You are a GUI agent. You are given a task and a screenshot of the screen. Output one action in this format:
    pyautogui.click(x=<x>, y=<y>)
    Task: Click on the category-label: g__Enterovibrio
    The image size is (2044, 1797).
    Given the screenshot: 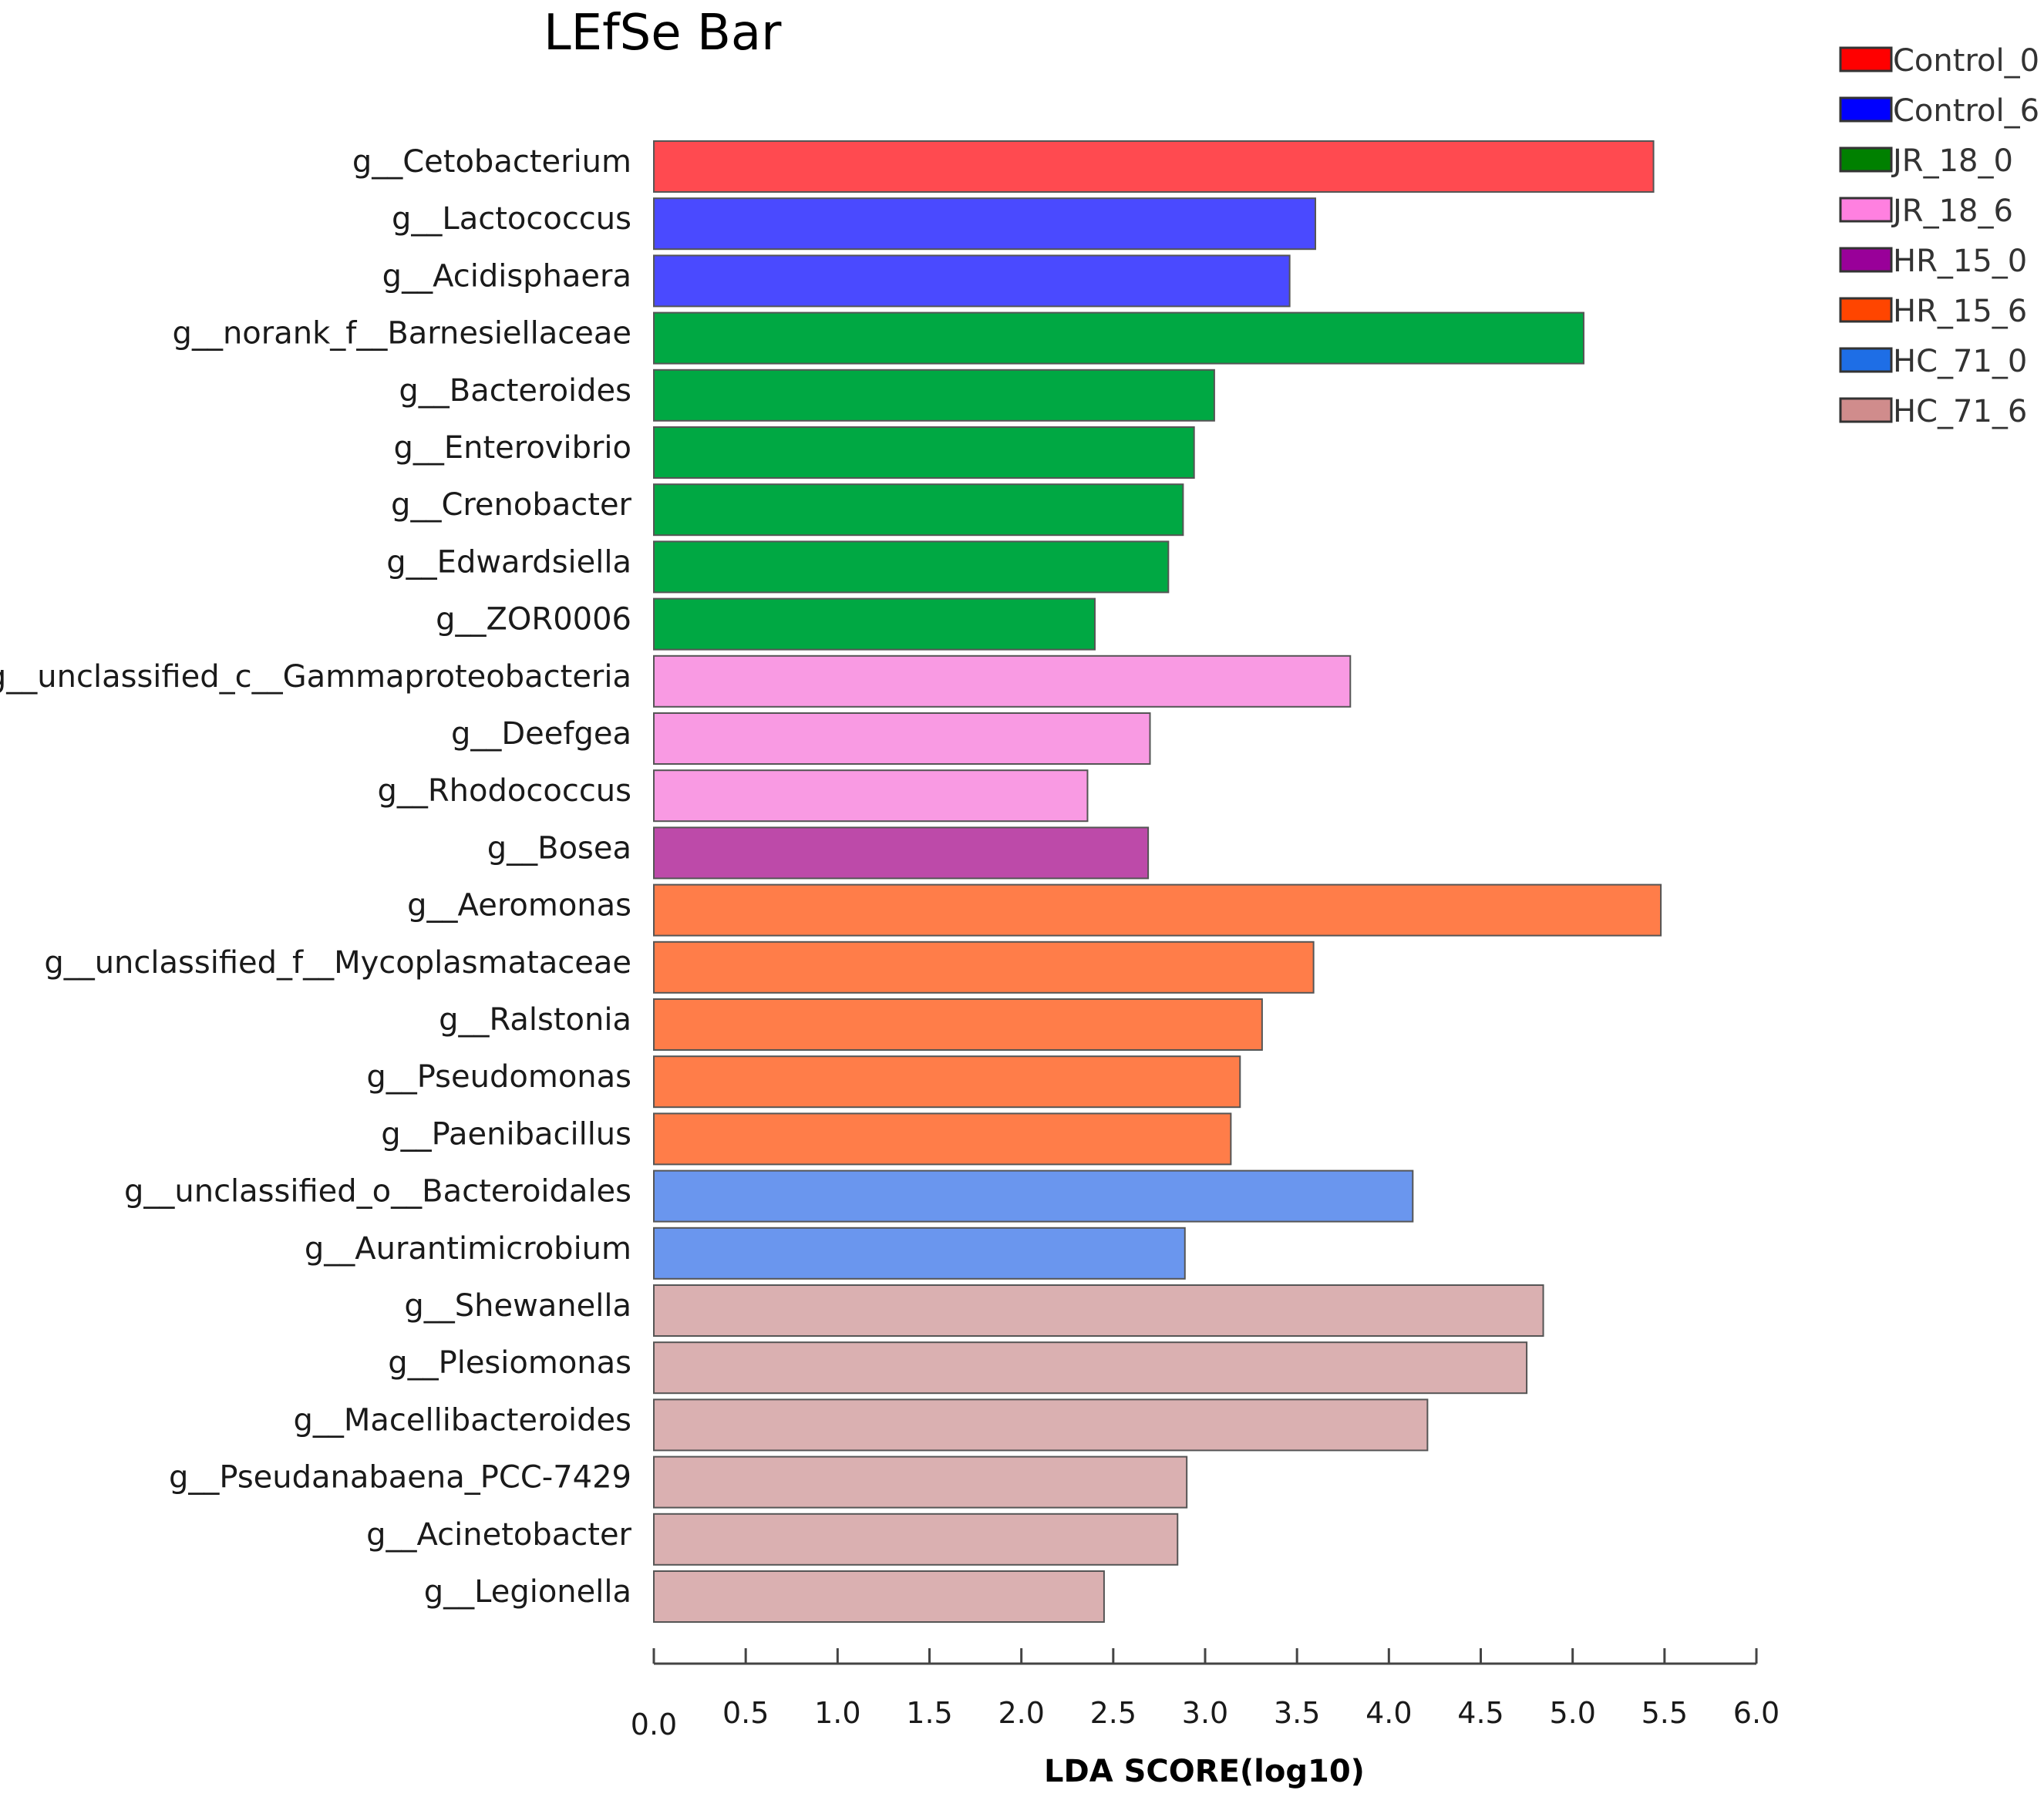 What is the action you would take?
    pyautogui.click(x=512, y=448)
    